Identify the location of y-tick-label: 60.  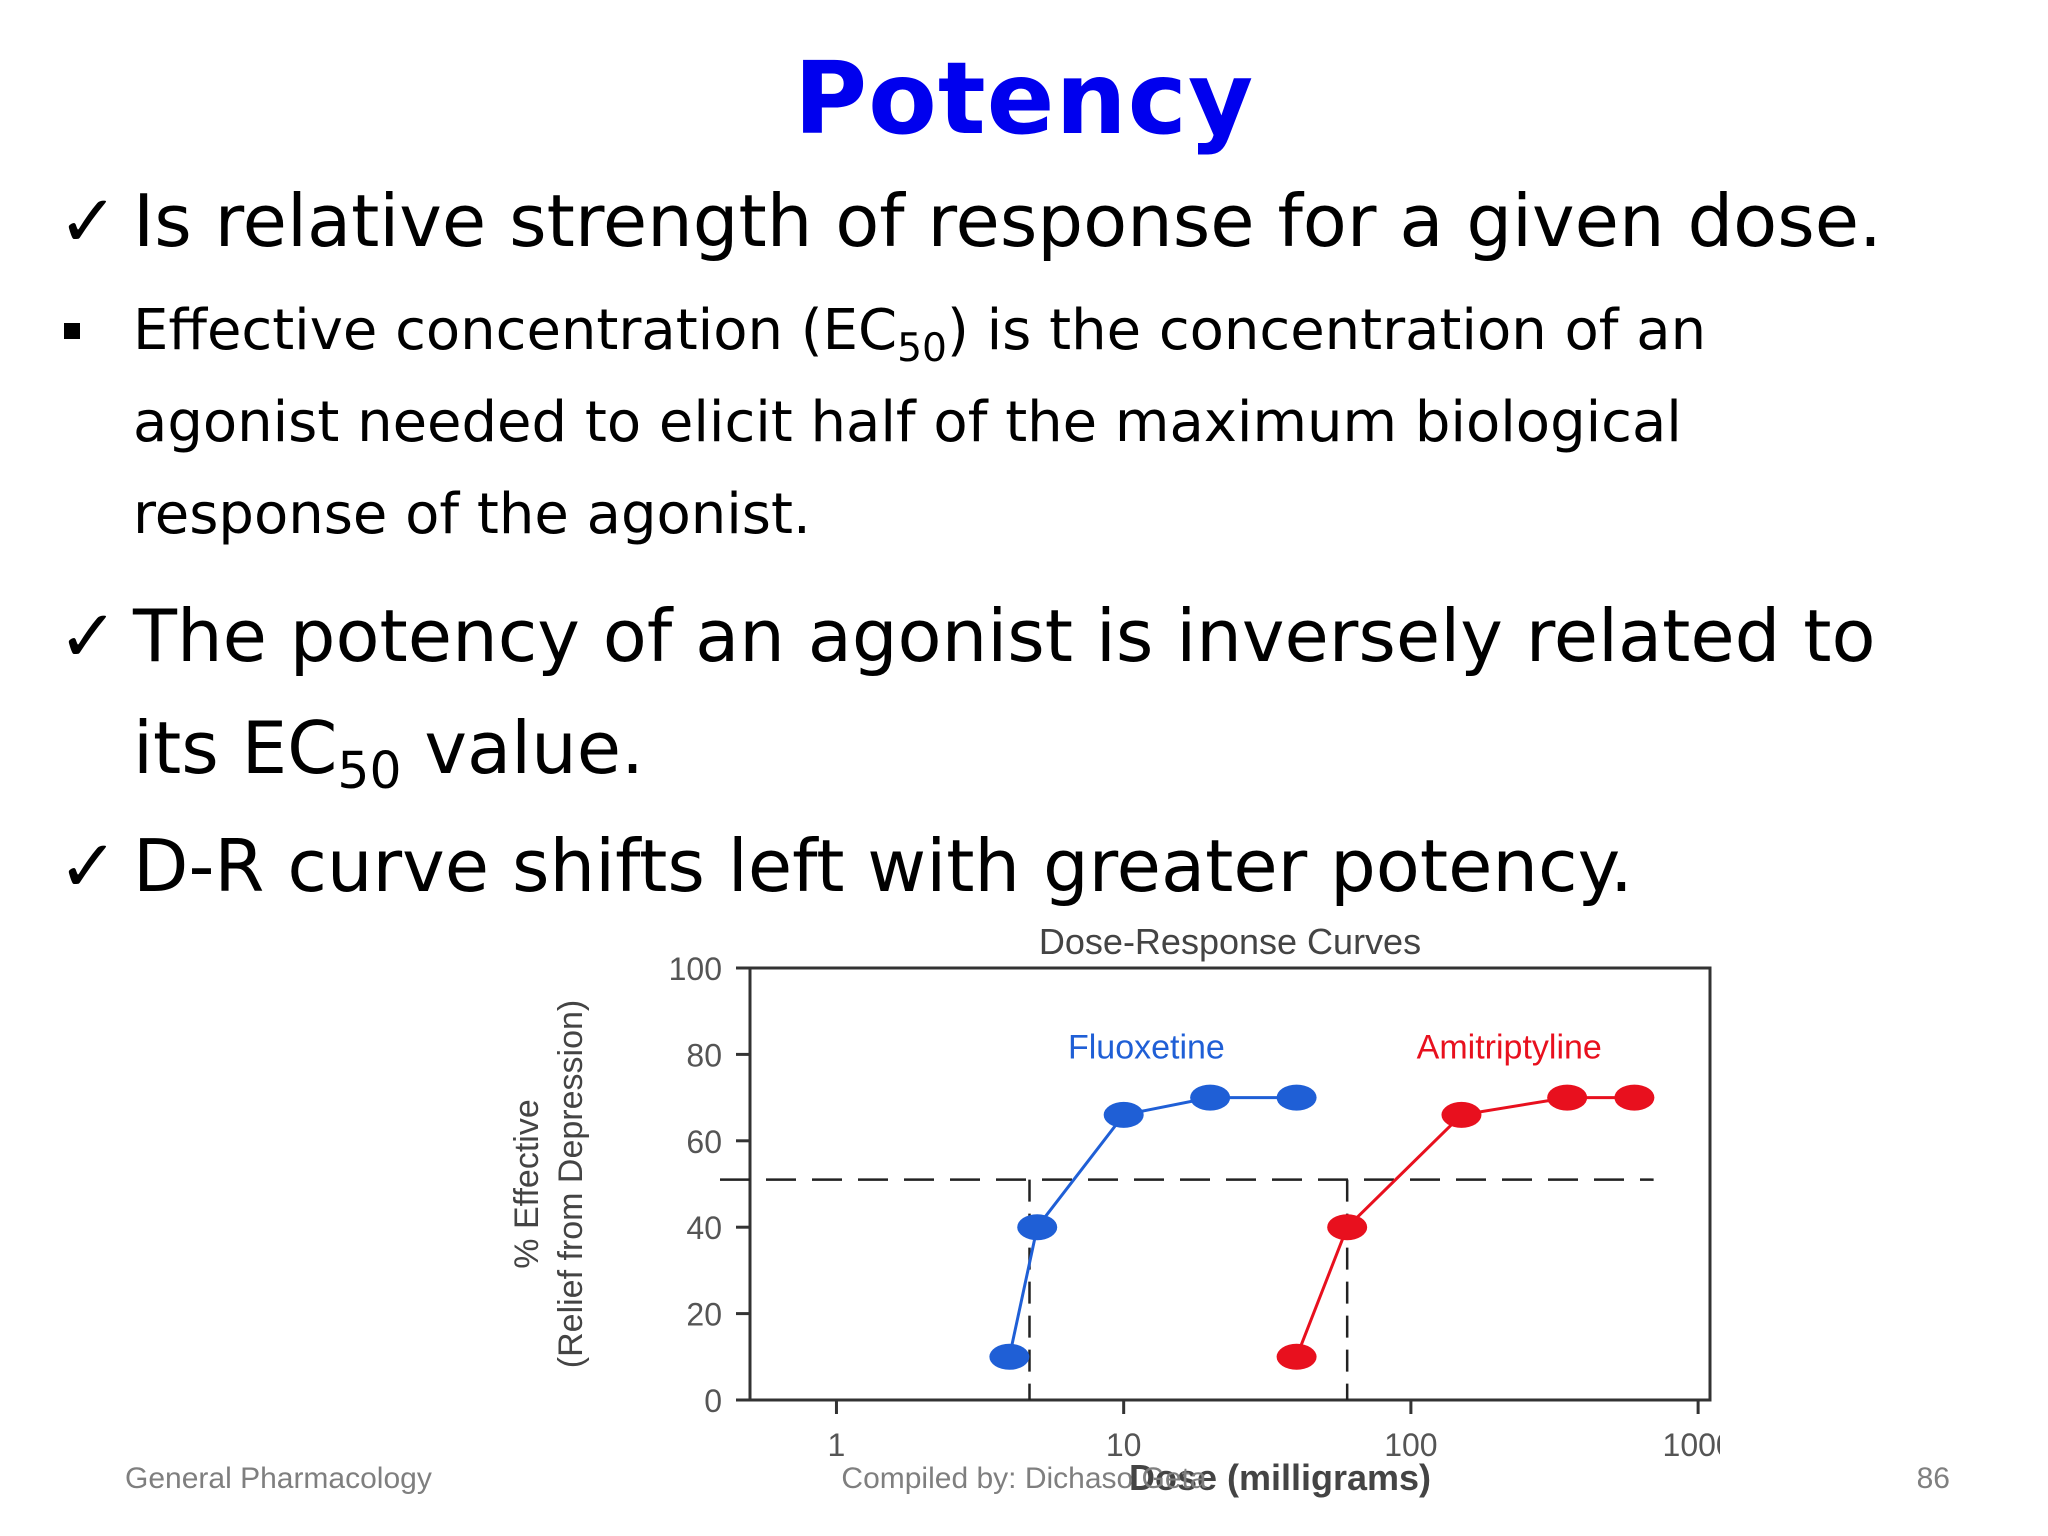
(704, 1142).